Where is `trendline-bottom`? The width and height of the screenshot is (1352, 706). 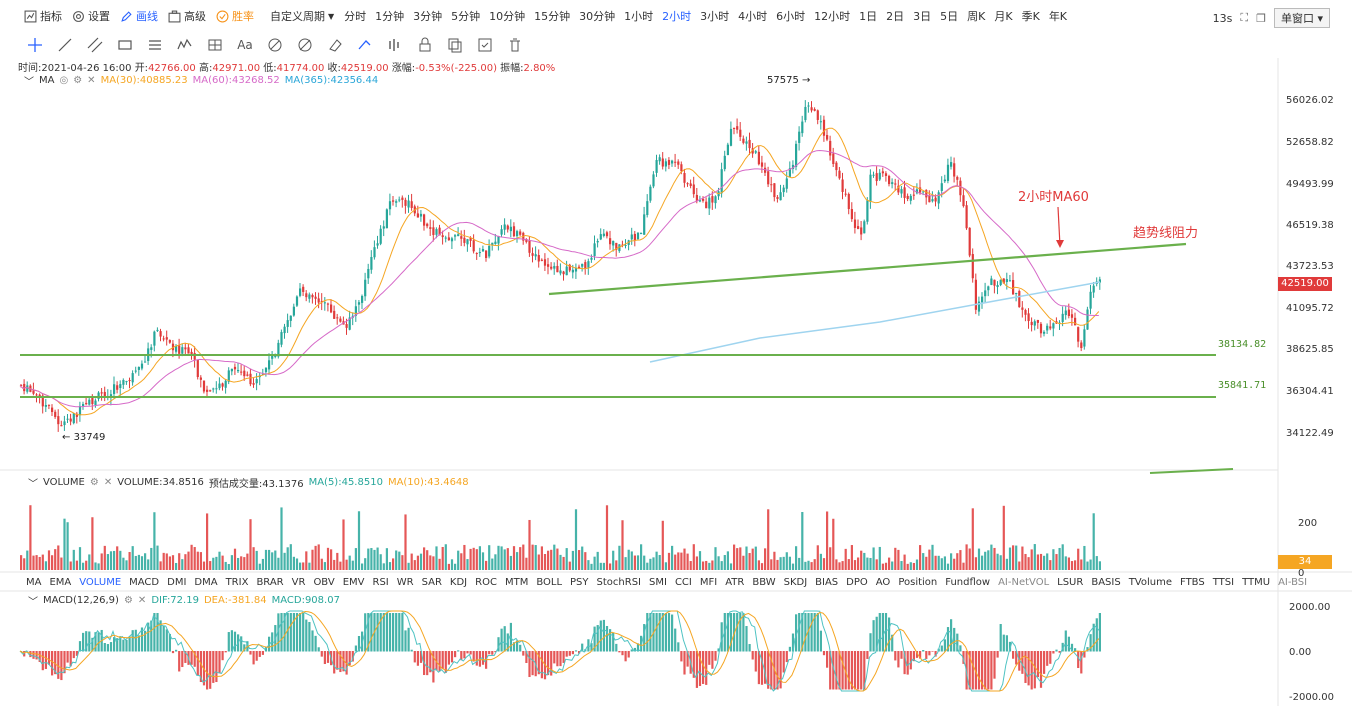
trendline-bottom is located at coordinates (1191, 471).